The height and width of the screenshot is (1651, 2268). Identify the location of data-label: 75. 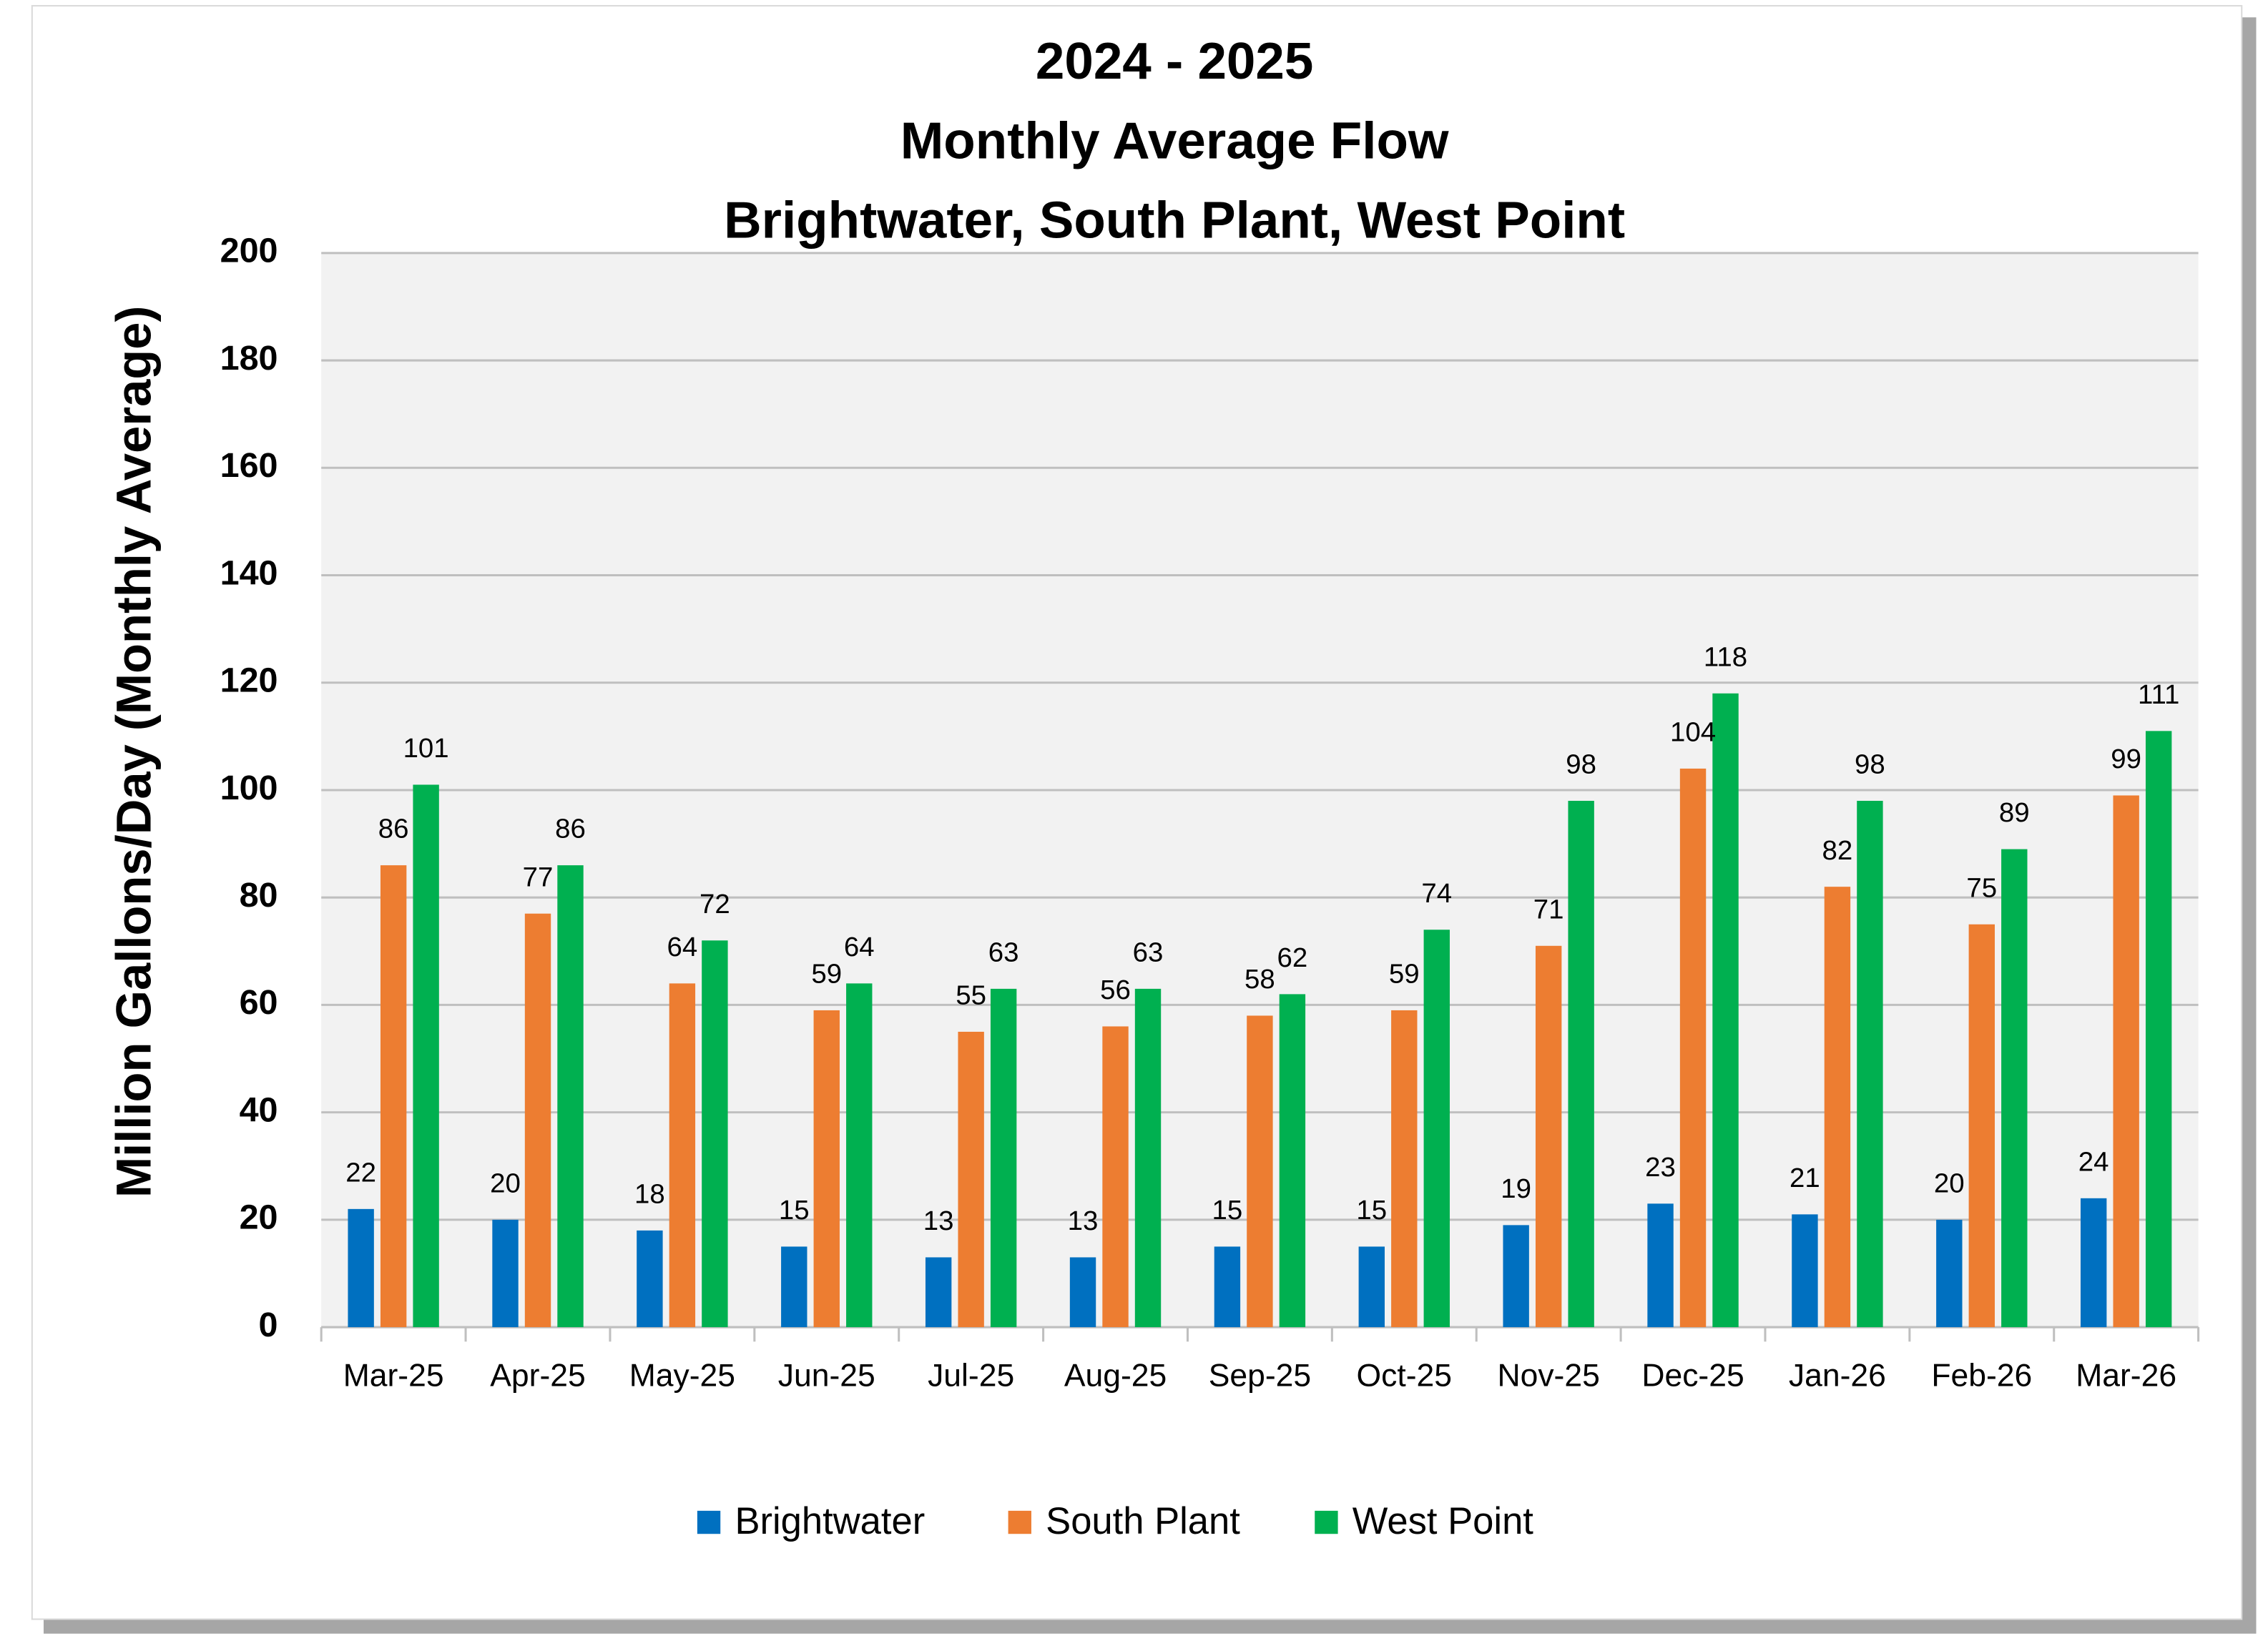
(1981, 887).